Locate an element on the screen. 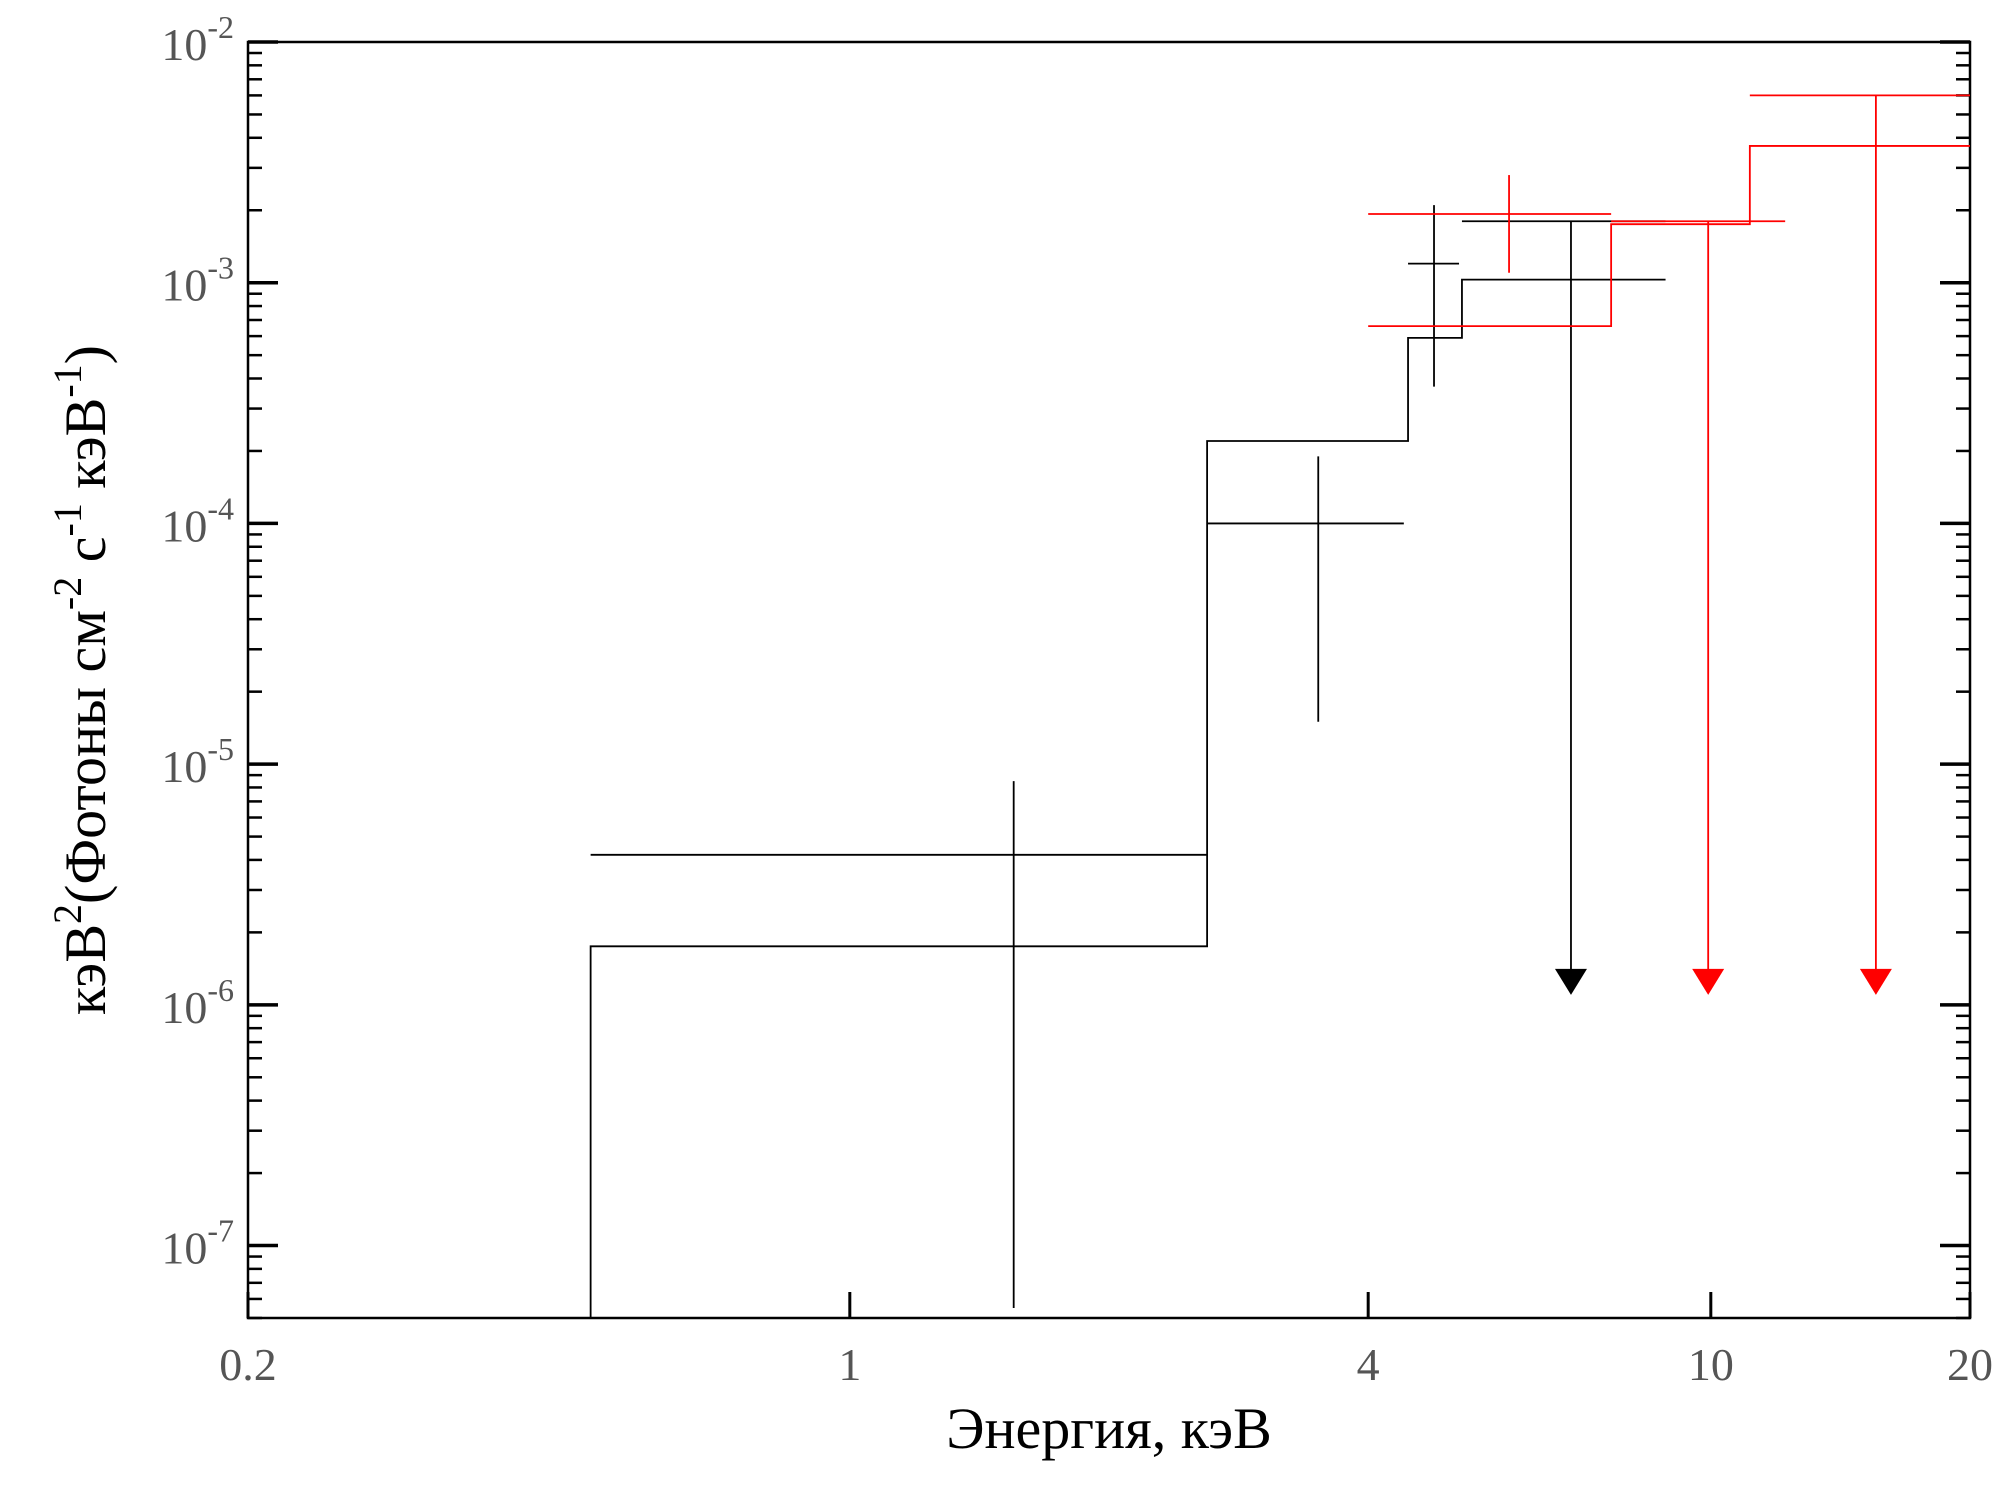 Image resolution: width=2000 pixels, height=1500 pixels. y-tick-label: 10⁻² is located at coordinates (197, 39).